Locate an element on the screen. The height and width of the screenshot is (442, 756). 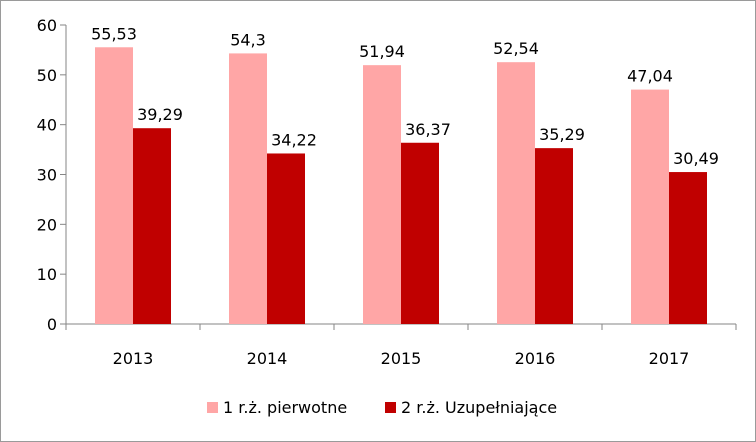
legend-label: 1 r.ż. pierwotne is located at coordinates (285, 407).